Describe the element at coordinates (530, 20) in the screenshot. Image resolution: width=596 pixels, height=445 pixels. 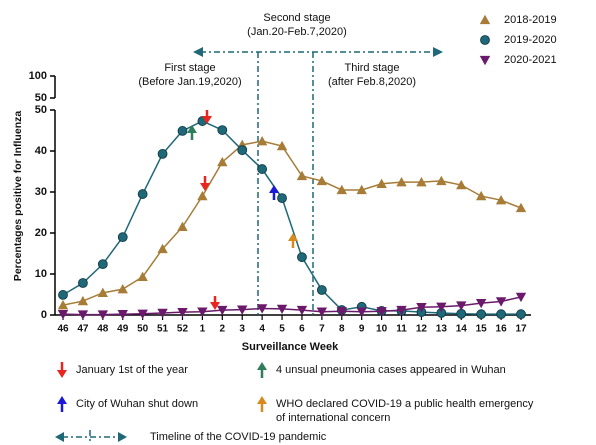
I see `legend-label: 2018-2019` at that location.